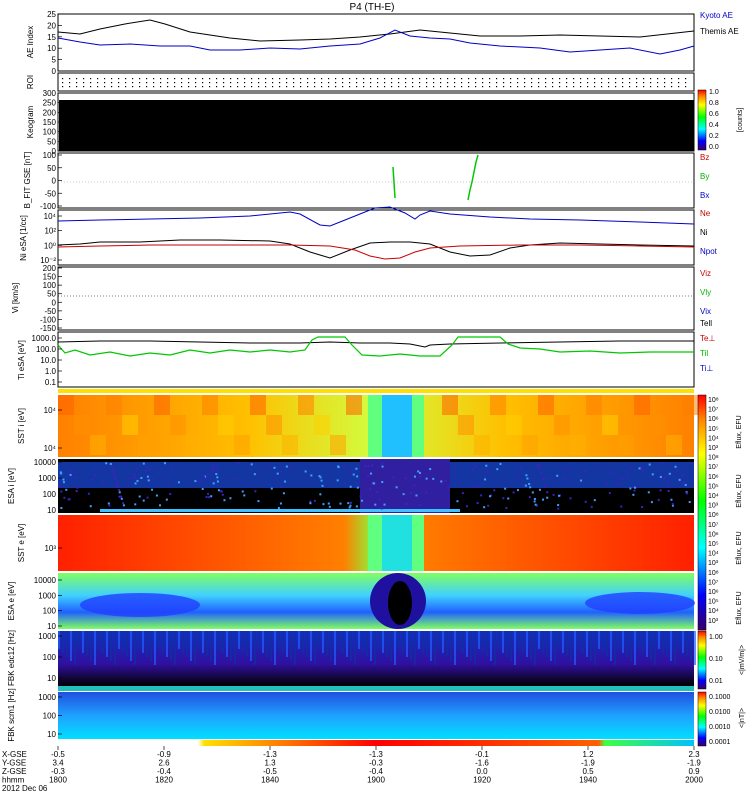  Describe the element at coordinates (704, 176) in the screenshot. I see `bfit-legend-1: By` at that location.